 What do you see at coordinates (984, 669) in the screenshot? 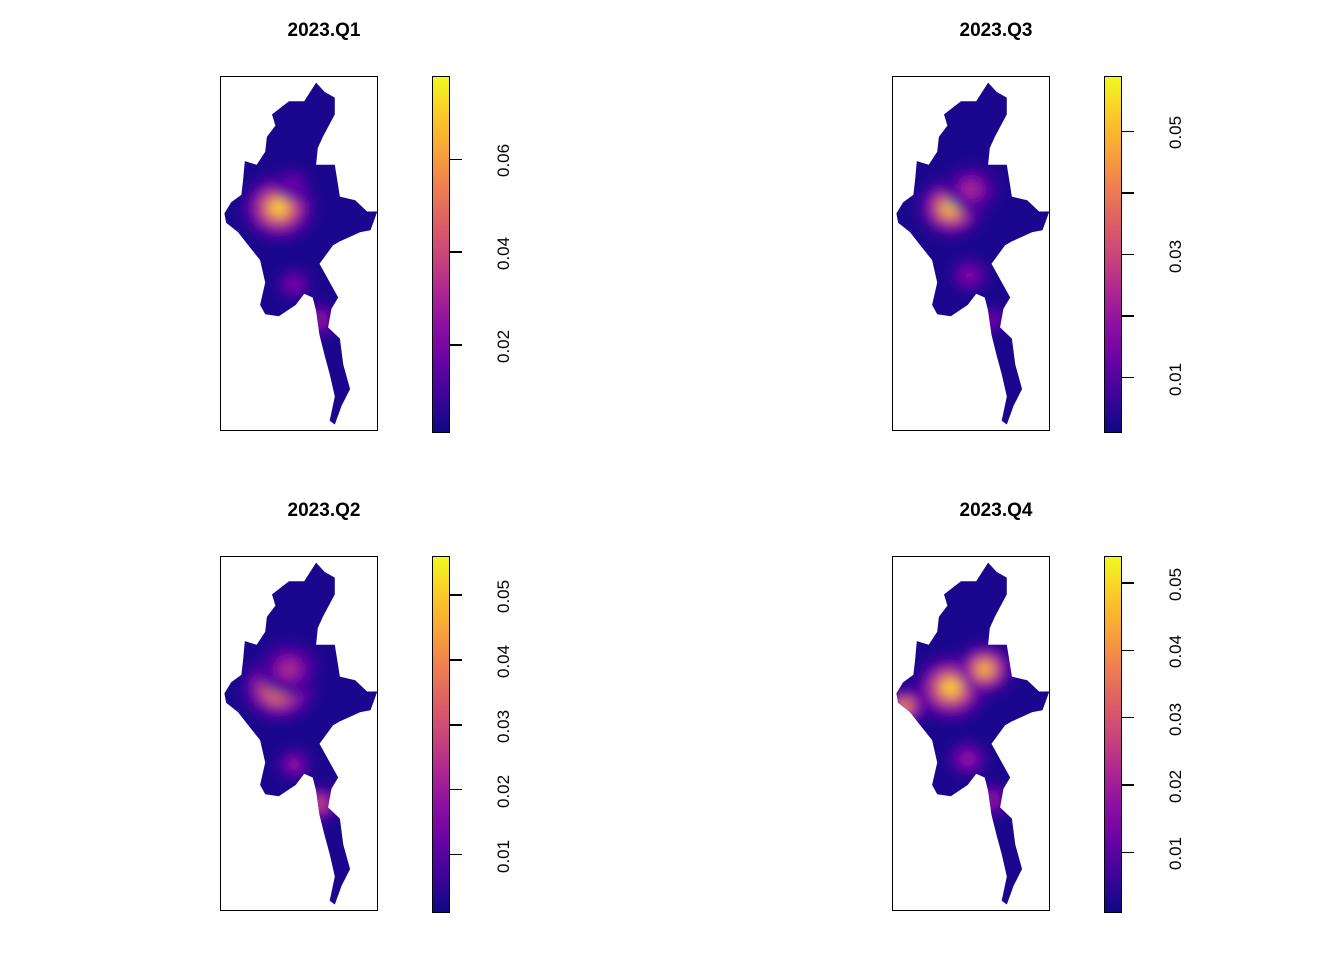
I see `hotspot-northern-shan-east` at bounding box center [984, 669].